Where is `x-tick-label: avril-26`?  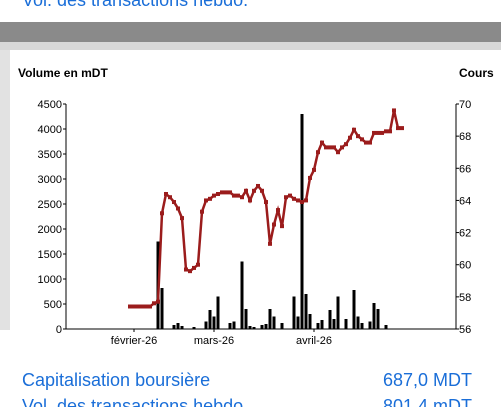
x-tick-label: avril-26 is located at coordinates (314, 341).